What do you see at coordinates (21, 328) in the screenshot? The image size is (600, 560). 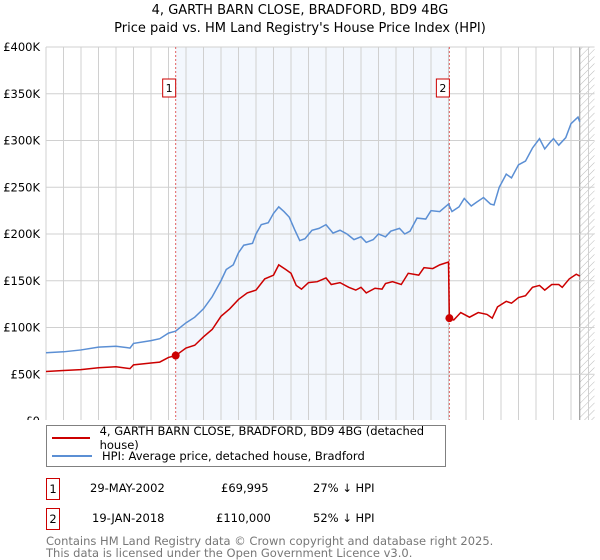 I see `y-tick-label: £100K` at bounding box center [21, 328].